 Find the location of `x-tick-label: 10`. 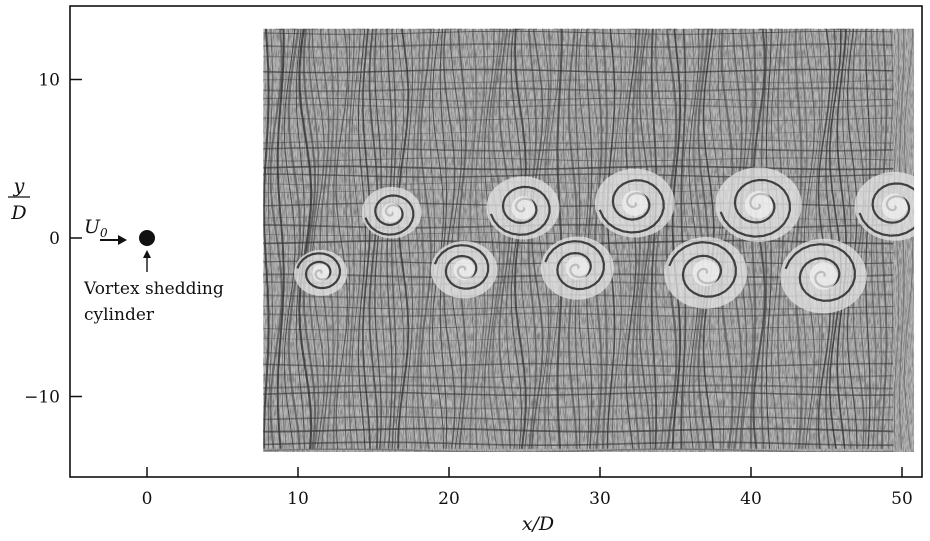

x-tick-label: 10 is located at coordinates (298, 499).